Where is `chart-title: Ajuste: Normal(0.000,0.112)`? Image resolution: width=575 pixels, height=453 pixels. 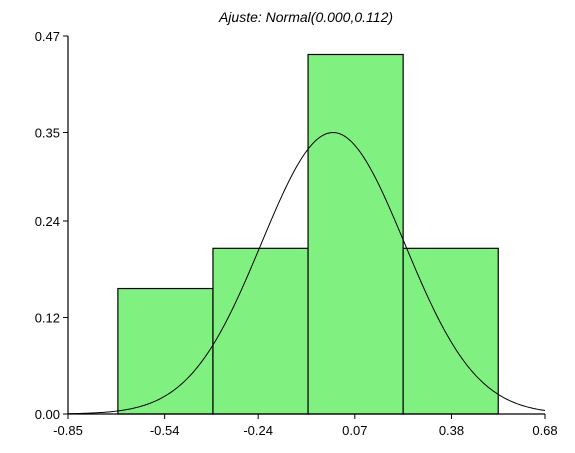
chart-title: Ajuste: Normal(0.000,0.112) is located at coordinates (305, 17).